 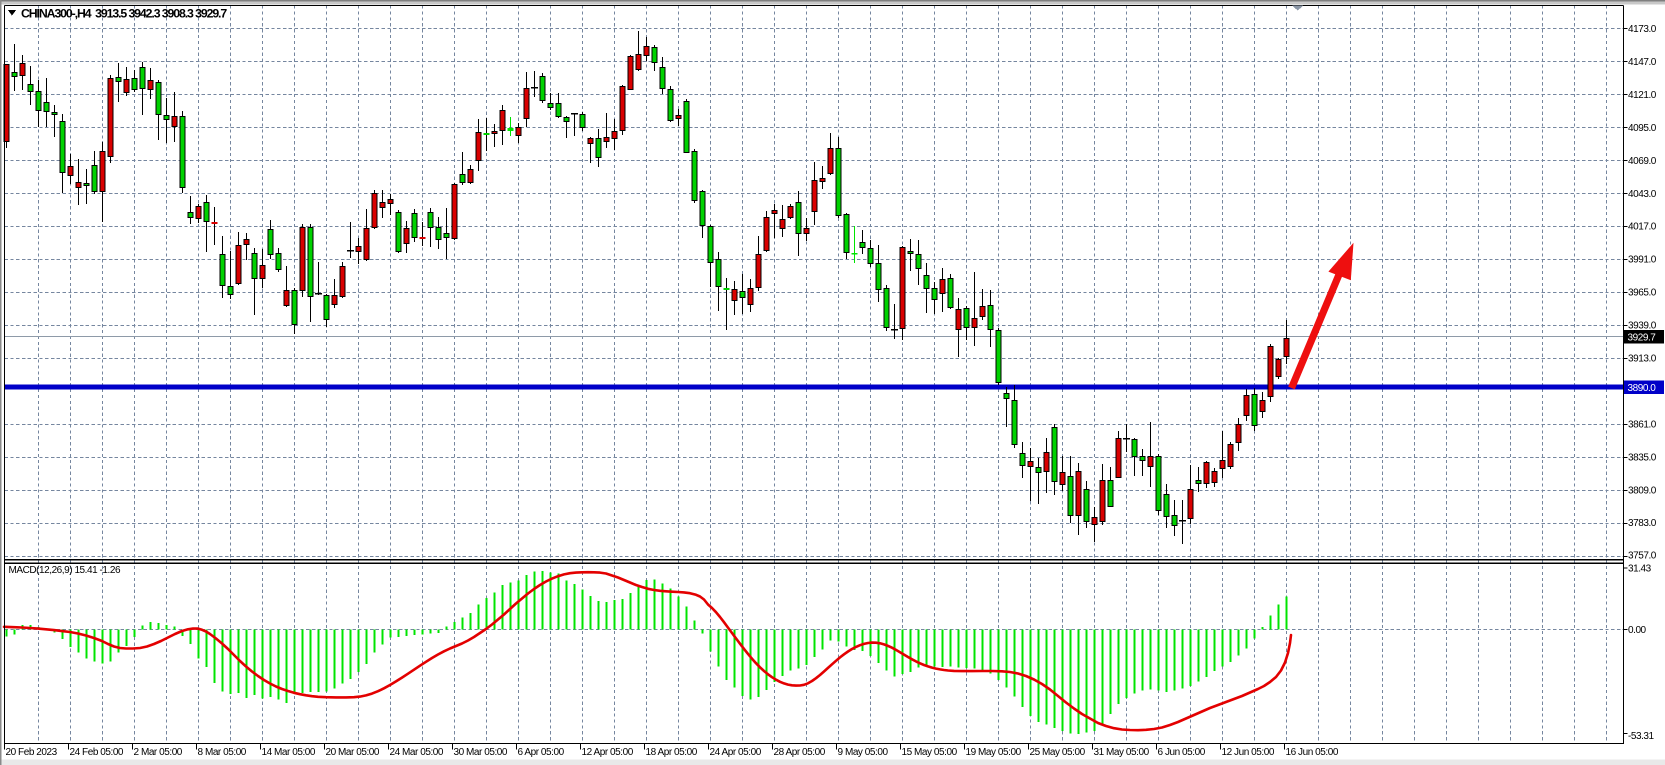 I want to click on svg-text: 8 Mar 05:00, so click(x=222, y=752).